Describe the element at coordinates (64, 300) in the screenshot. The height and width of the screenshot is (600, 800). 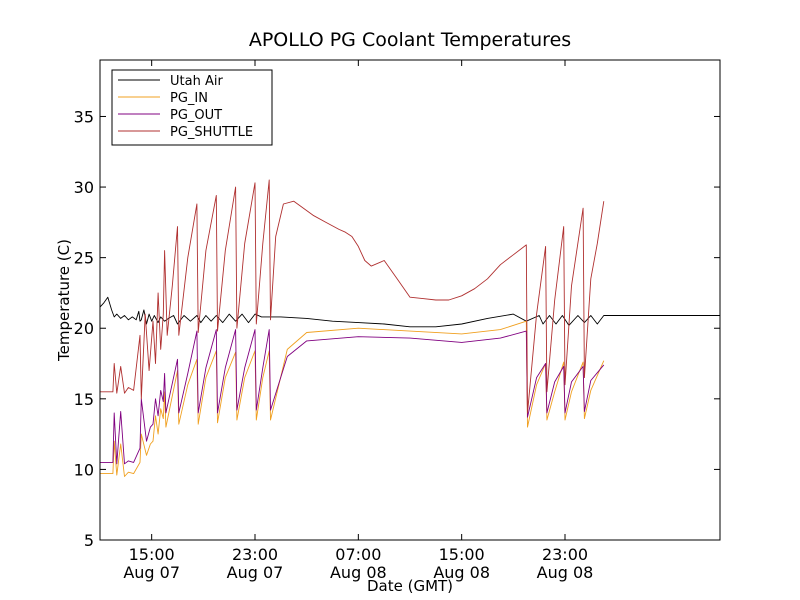
I see `y-axis-label: Temperature (C)` at that location.